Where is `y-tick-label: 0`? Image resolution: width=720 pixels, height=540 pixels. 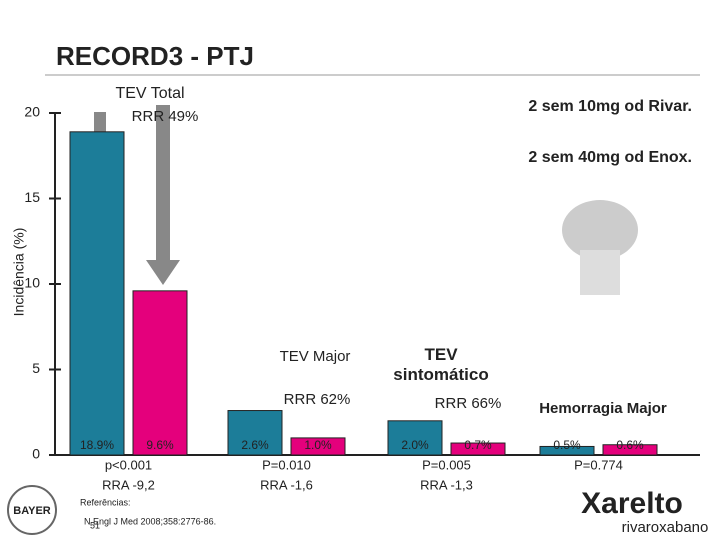 y-tick-label: 0 is located at coordinates (36, 454).